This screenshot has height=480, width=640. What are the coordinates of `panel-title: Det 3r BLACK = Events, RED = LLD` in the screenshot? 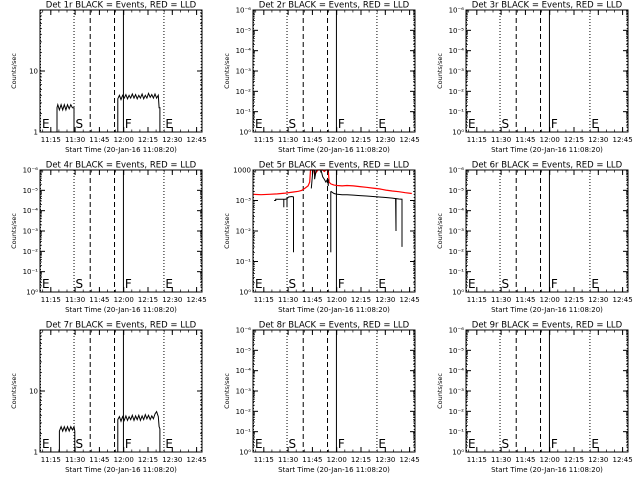 It's located at (547, 6).